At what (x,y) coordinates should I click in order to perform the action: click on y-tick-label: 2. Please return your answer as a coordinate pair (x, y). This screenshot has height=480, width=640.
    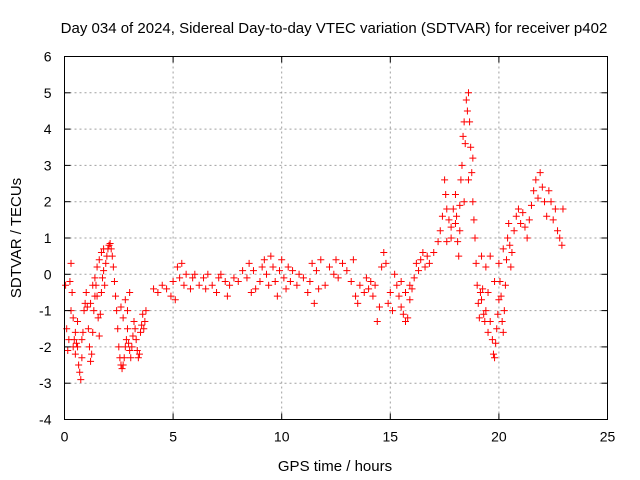
    Looking at the image, I should click on (48, 202).